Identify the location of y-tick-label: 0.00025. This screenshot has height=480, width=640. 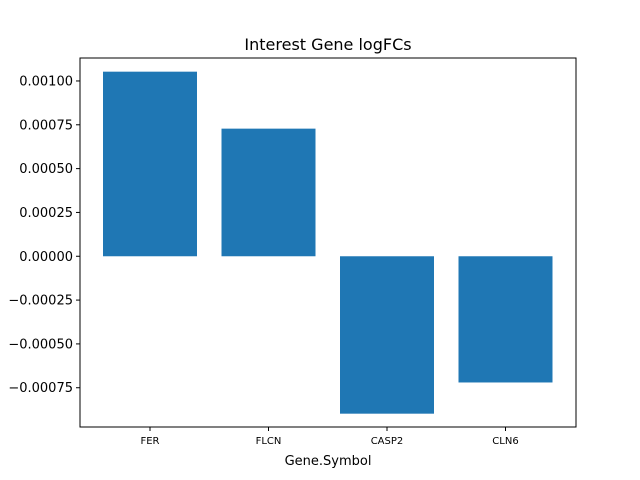
(46, 213).